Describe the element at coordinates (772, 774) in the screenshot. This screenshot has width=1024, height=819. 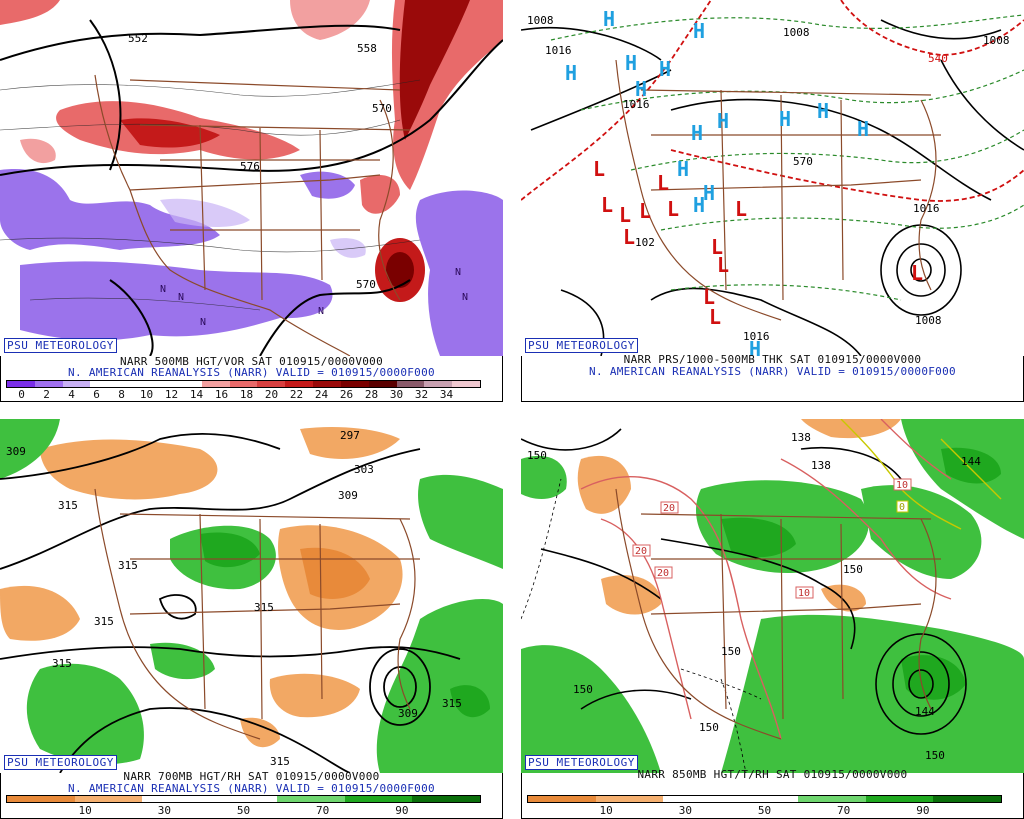
I see `product-title: NARR 850MB HGT/T/RH SAT 010915/0000V000` at that location.